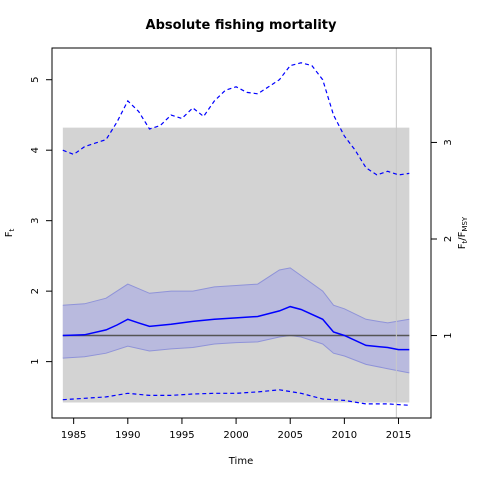 The height and width of the screenshot is (480, 480). I want to click on y-axis: 1 2 3 4 5, so click(41, 221).